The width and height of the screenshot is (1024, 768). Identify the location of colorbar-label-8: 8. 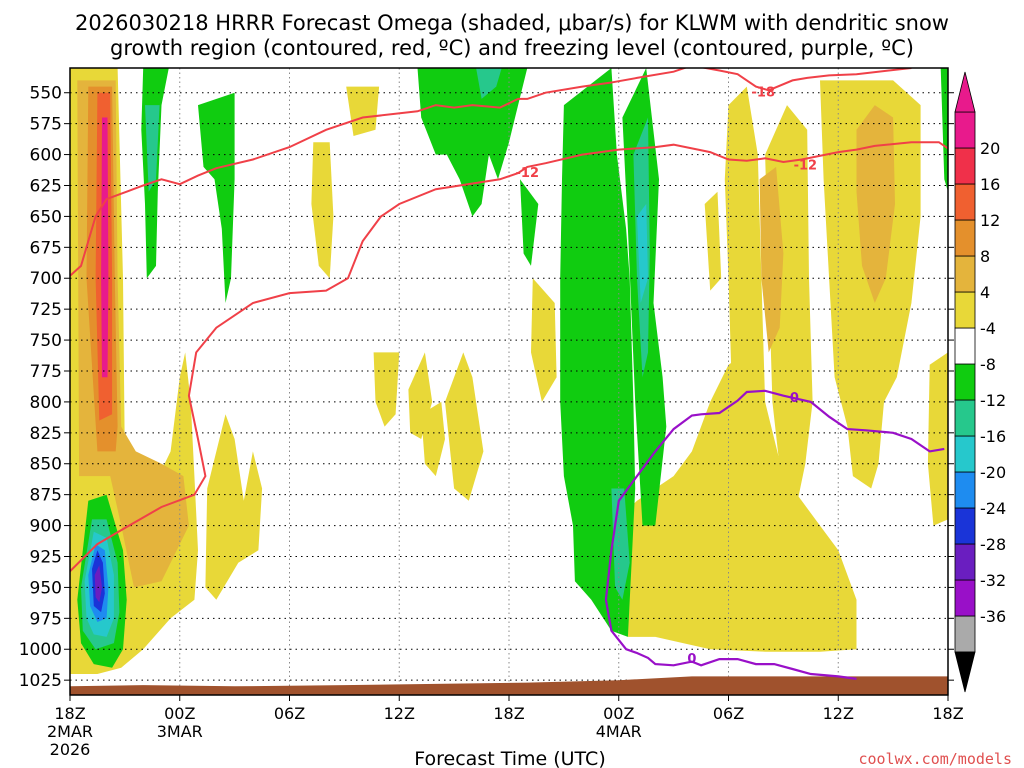
(985, 256).